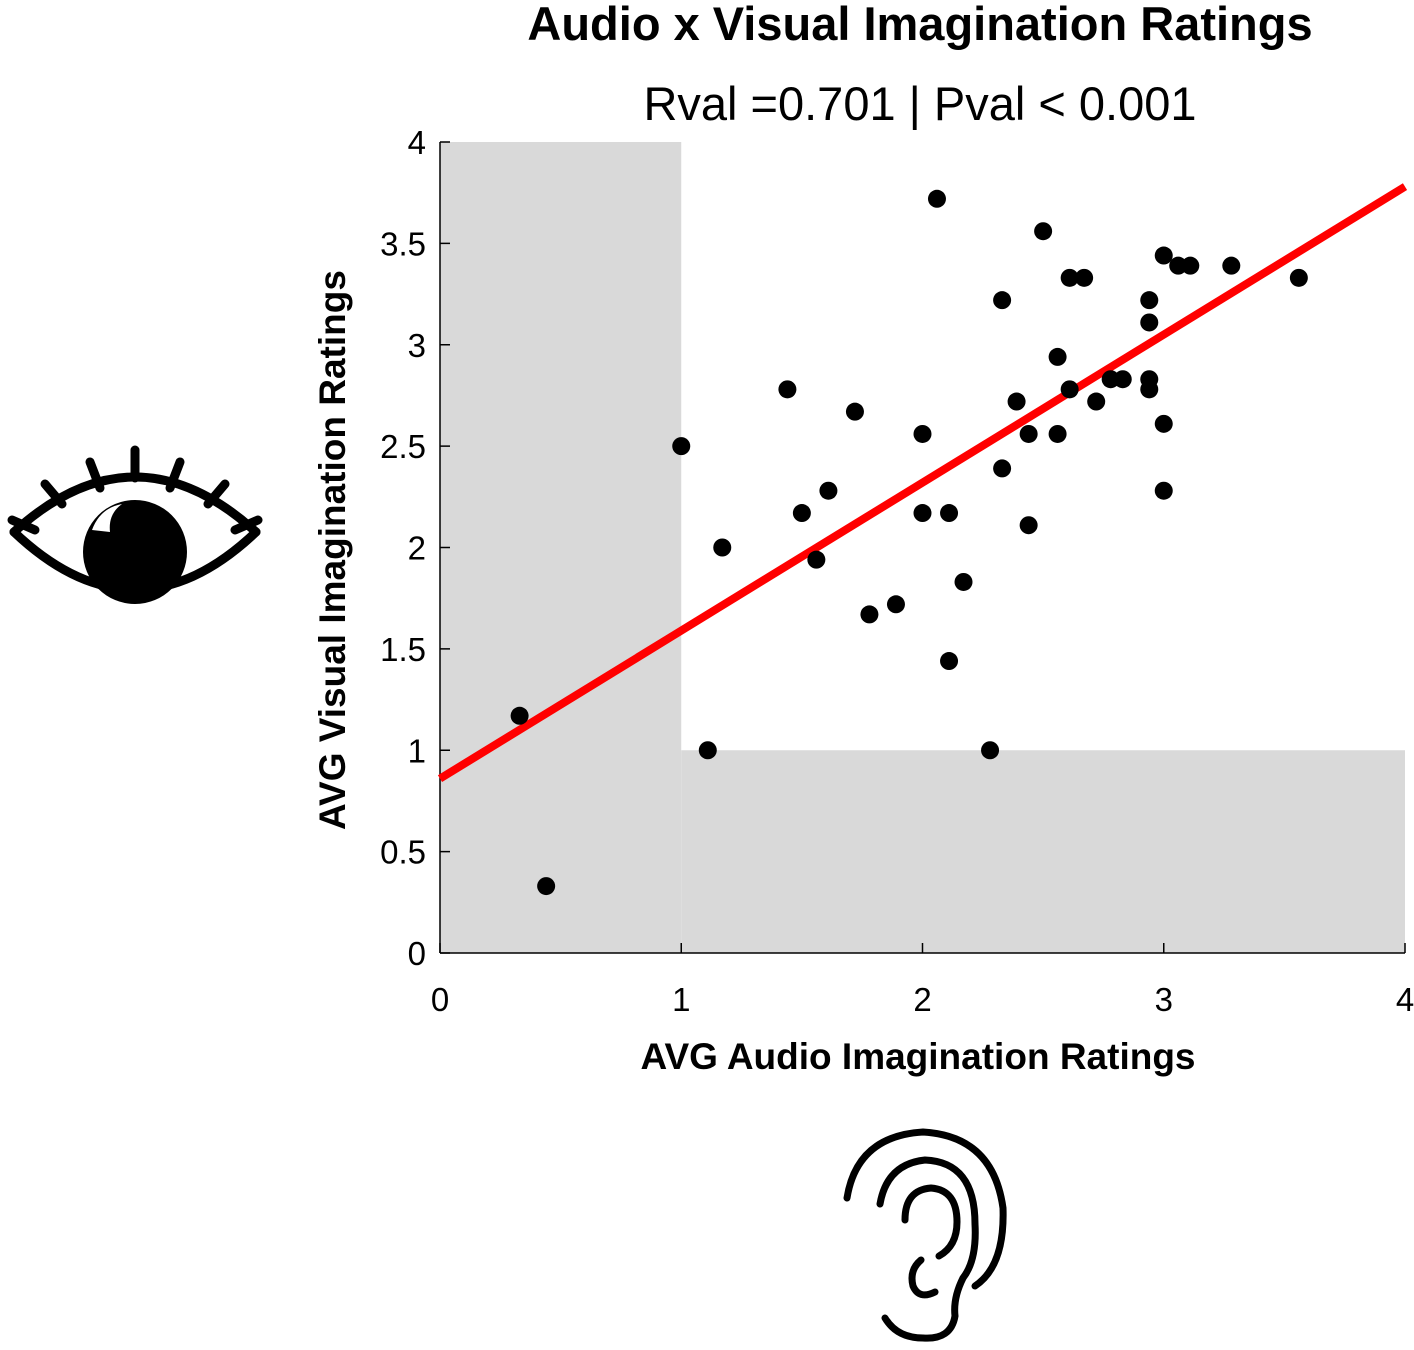  What do you see at coordinates (403, 243) in the screenshot?
I see `y-tick-label: 3.5` at bounding box center [403, 243].